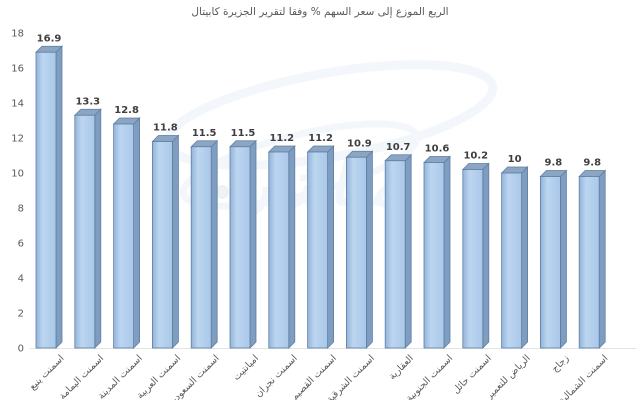 The width and height of the screenshot is (640, 400). I want to click on y-axis-tick-label: 4, so click(21, 279).